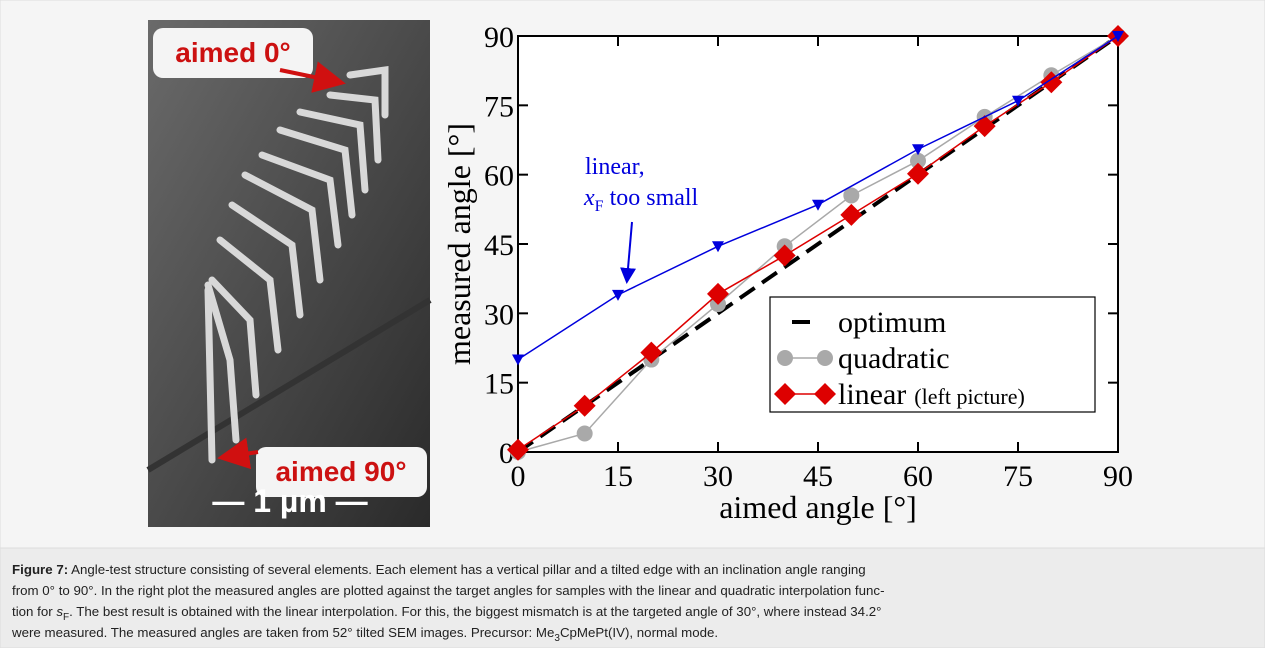 Image resolution: width=1265 pixels, height=648 pixels. What do you see at coordinates (615, 167) in the screenshot?
I see `annotation: linear,` at bounding box center [615, 167].